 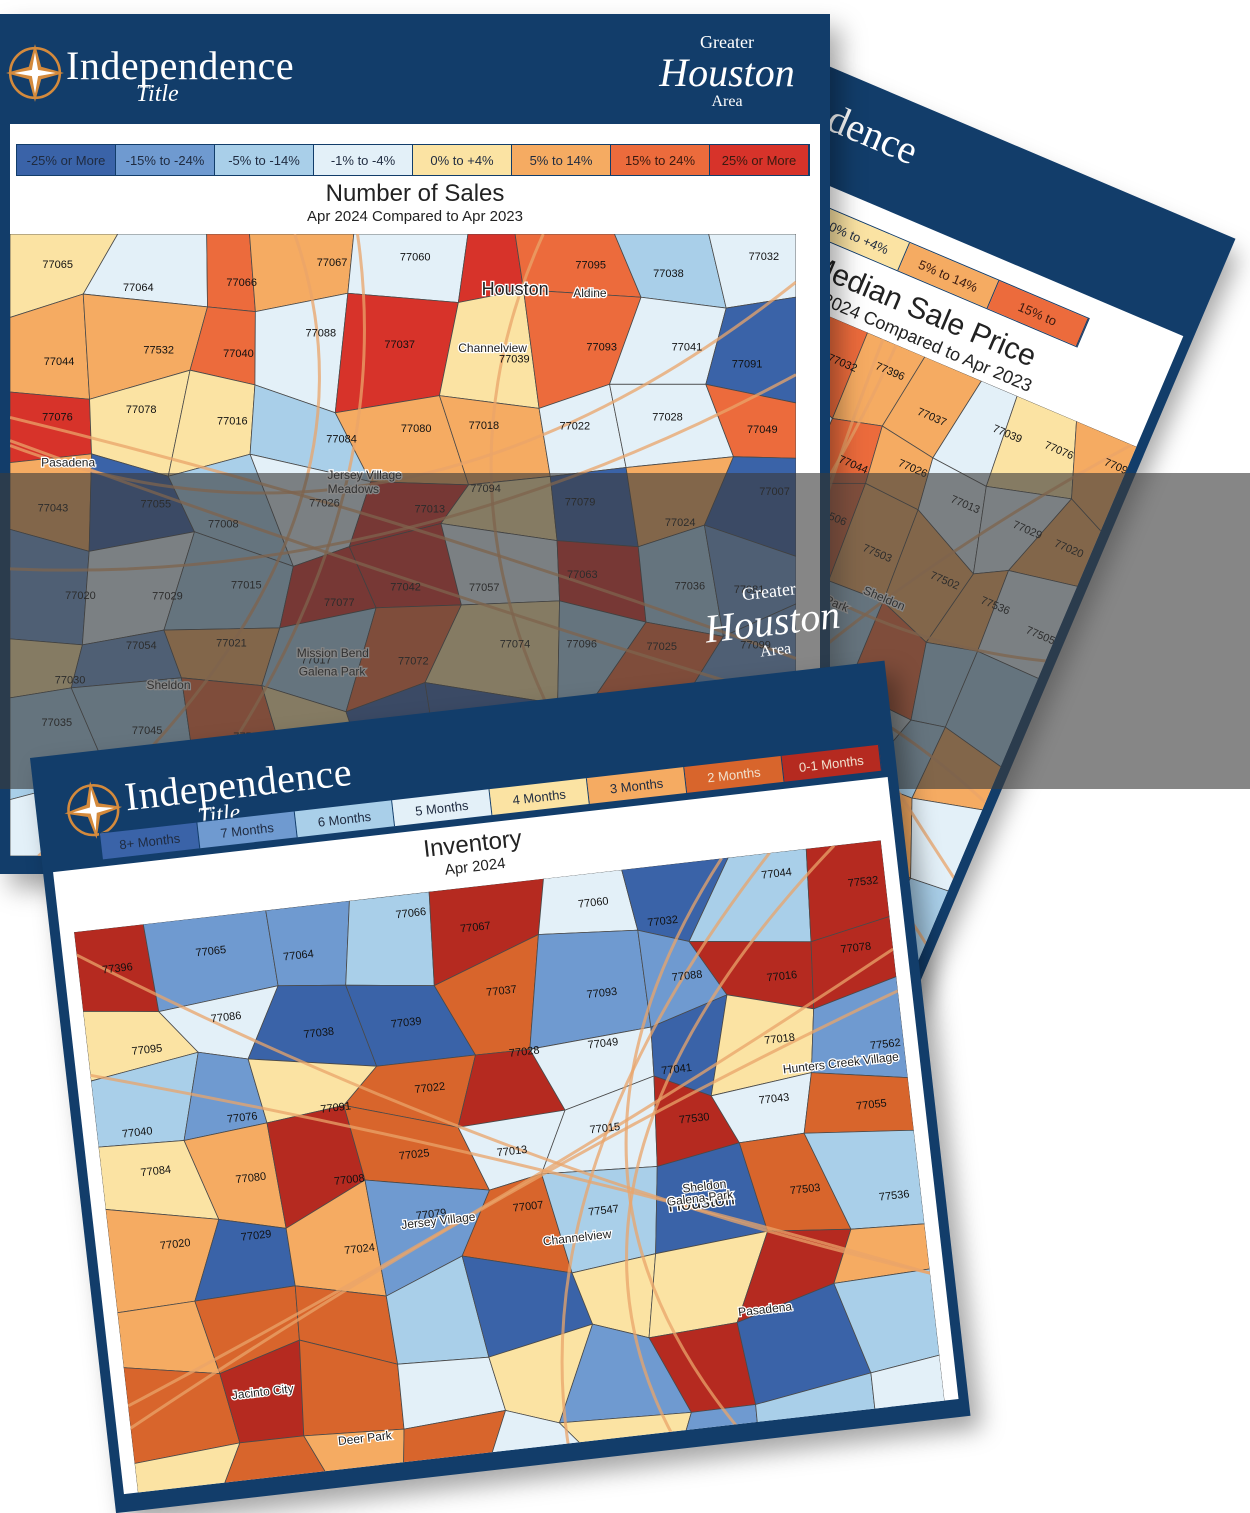 I want to click on zip-label: 77043, so click(x=774, y=1099).